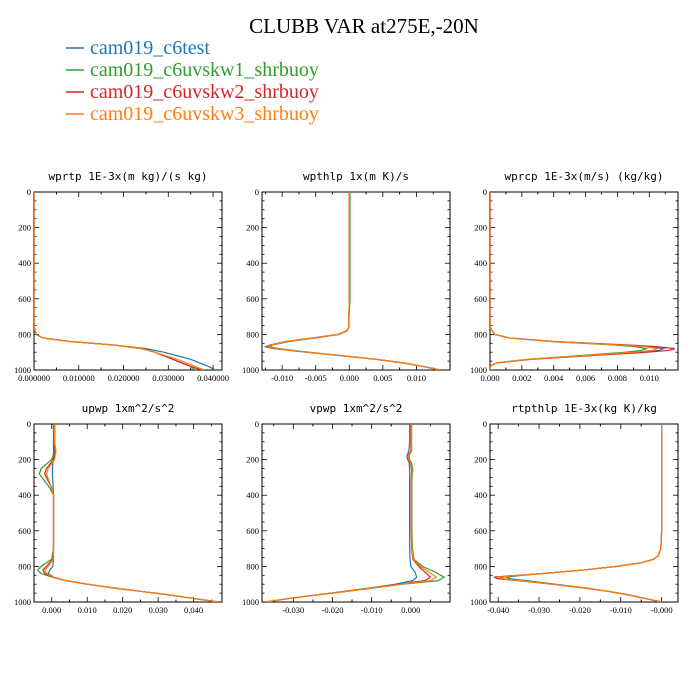  Describe the element at coordinates (79, 378) in the screenshot. I see `x-tick-label: 0.010000` at that location.